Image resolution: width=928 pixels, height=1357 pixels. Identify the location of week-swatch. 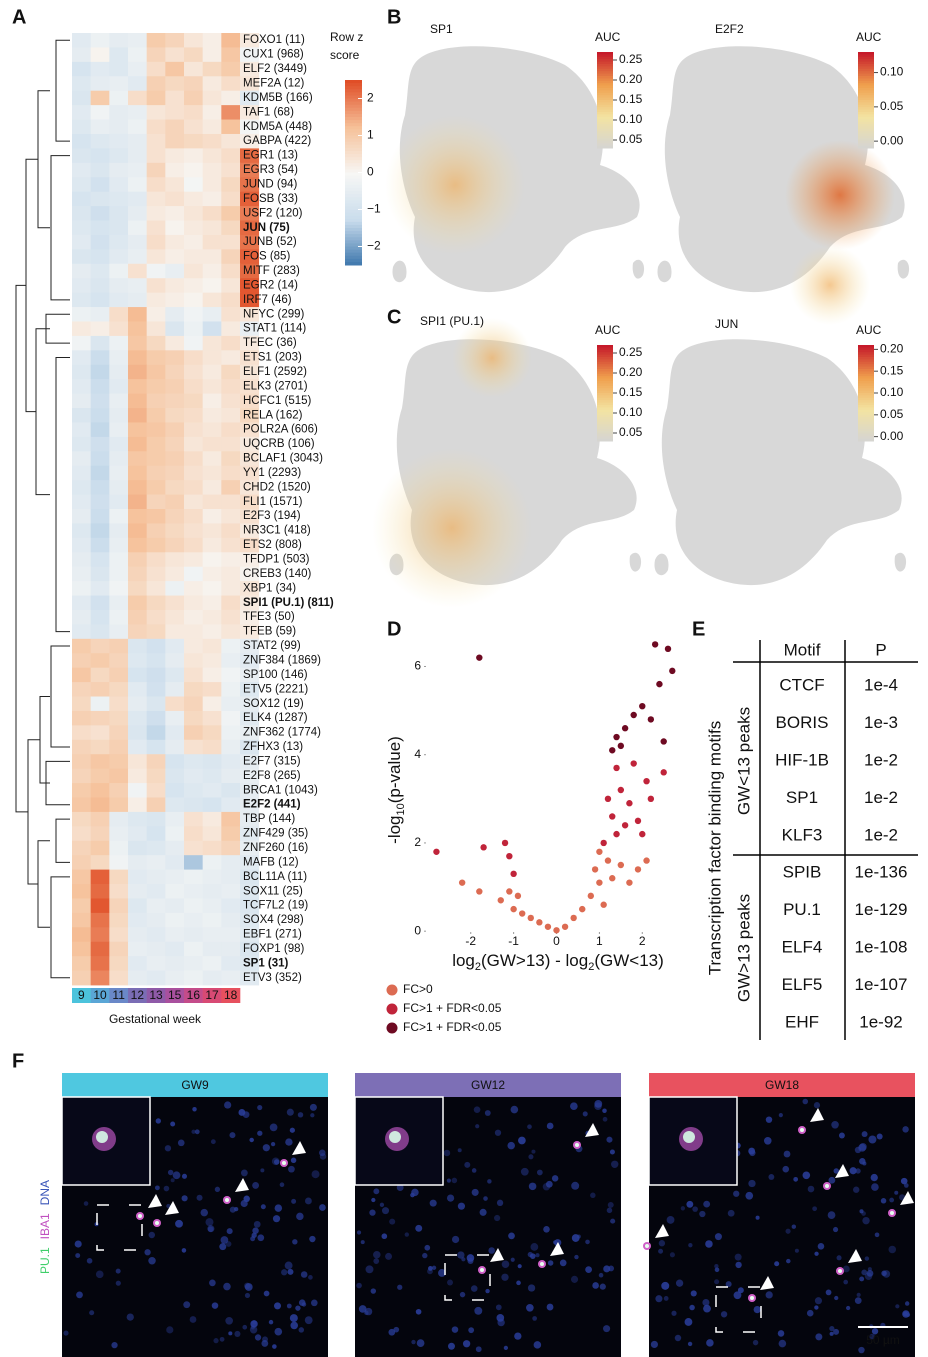
(231, 995).